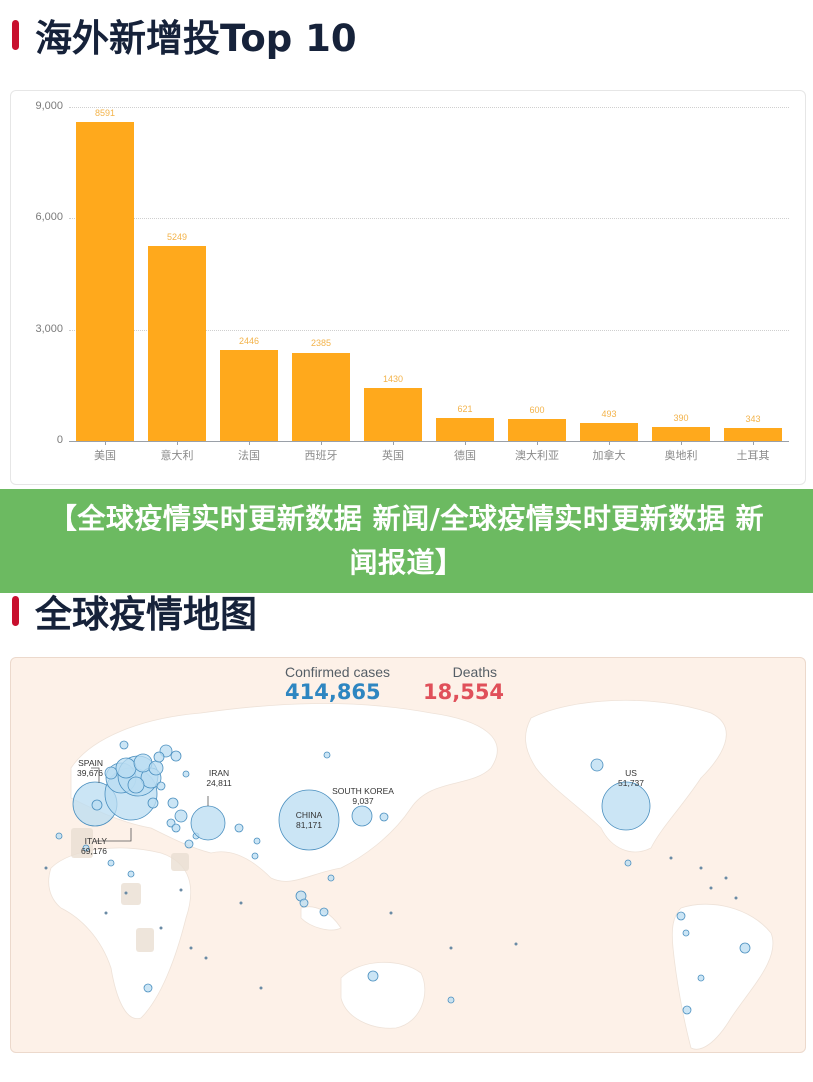 The width and height of the screenshot is (813, 1082). I want to click on callout-value: 9,037, so click(363, 801).